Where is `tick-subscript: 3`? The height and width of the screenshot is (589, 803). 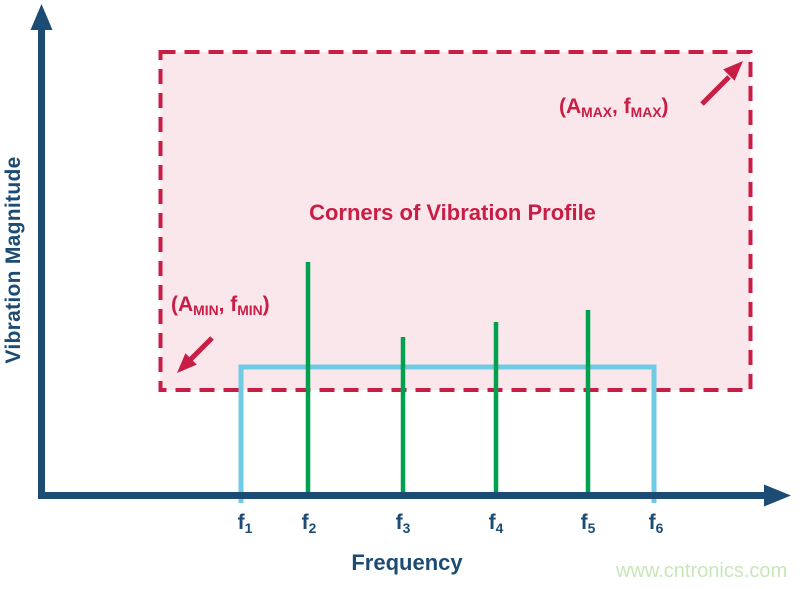
tick-subscript: 3 is located at coordinates (406, 527).